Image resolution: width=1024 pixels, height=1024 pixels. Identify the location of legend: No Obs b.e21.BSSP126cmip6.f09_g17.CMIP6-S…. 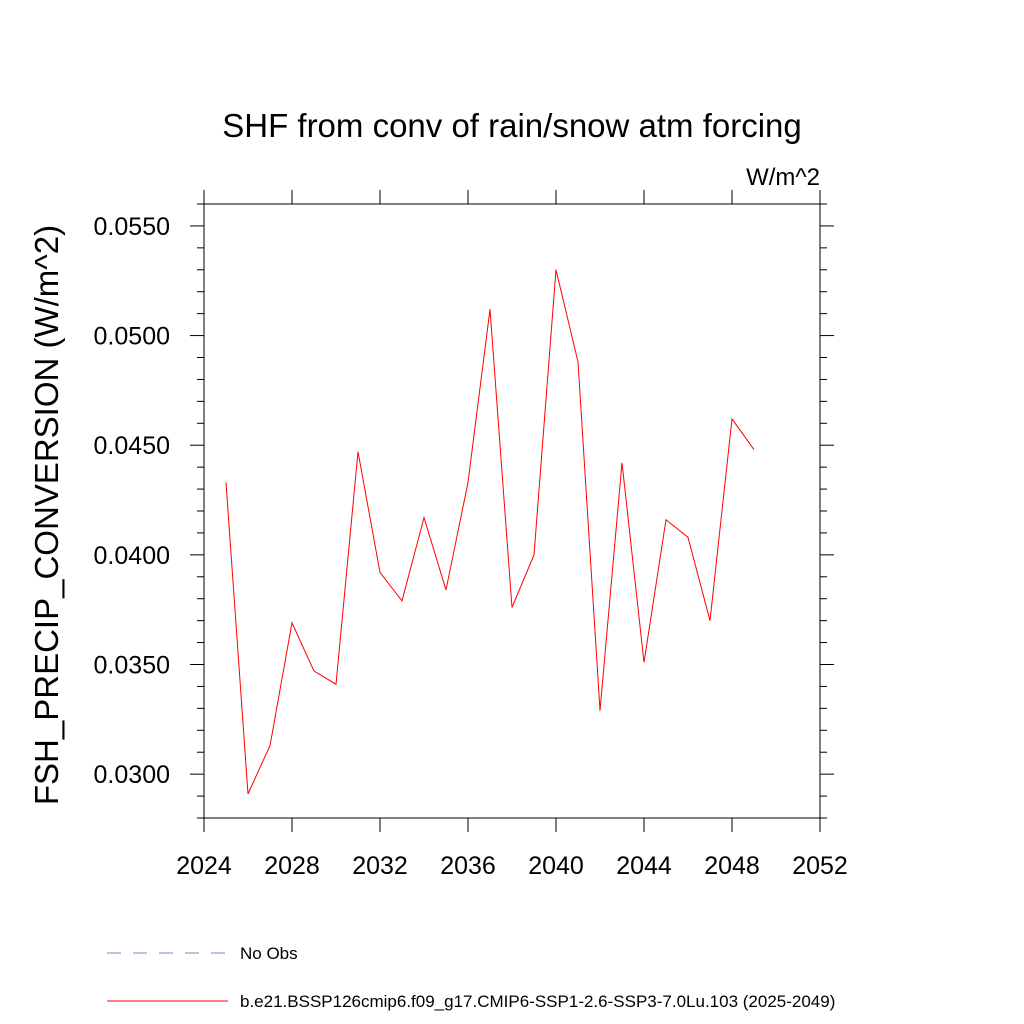
(471, 977).